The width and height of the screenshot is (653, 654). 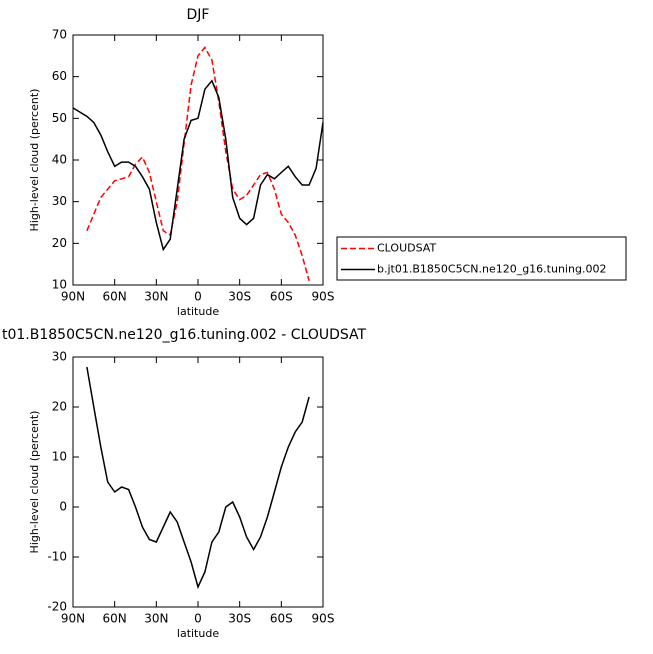 What do you see at coordinates (59, 76) in the screenshot?
I see `y-tick-label: 60` at bounding box center [59, 76].